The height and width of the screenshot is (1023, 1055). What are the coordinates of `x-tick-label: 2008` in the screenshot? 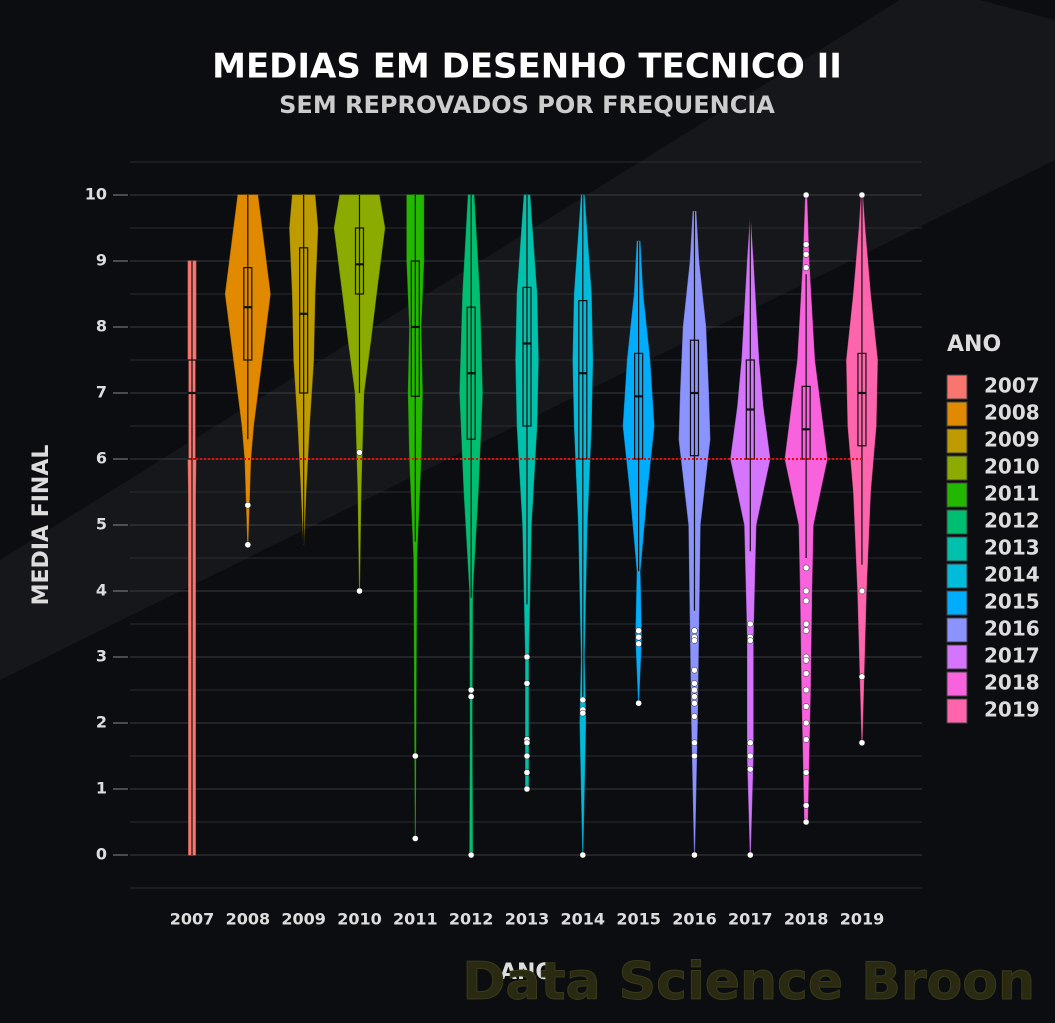 It's located at (248, 919).